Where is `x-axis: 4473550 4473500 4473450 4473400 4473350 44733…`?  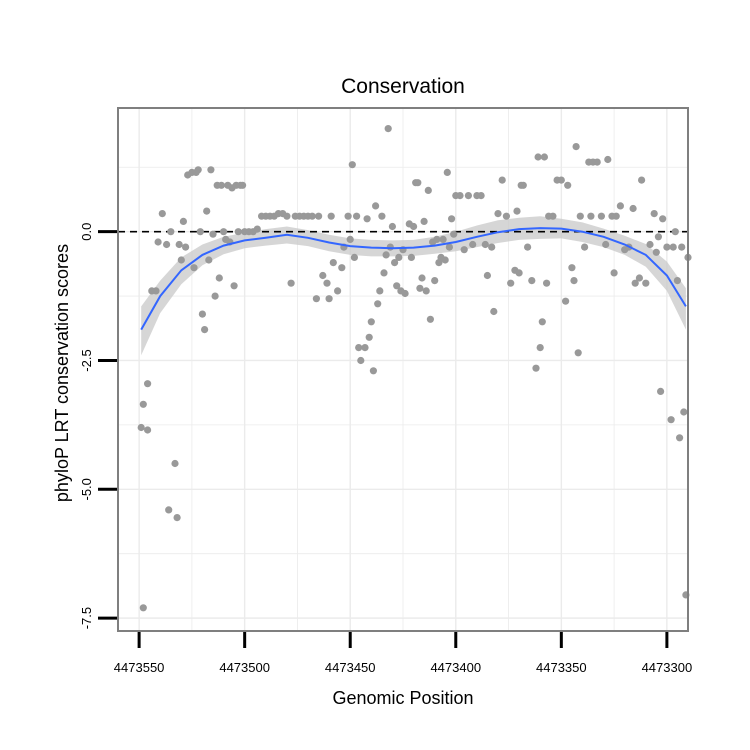 x-axis: 4473550 4473500 4473450 4473400 4473350 44733… is located at coordinates (403, 653).